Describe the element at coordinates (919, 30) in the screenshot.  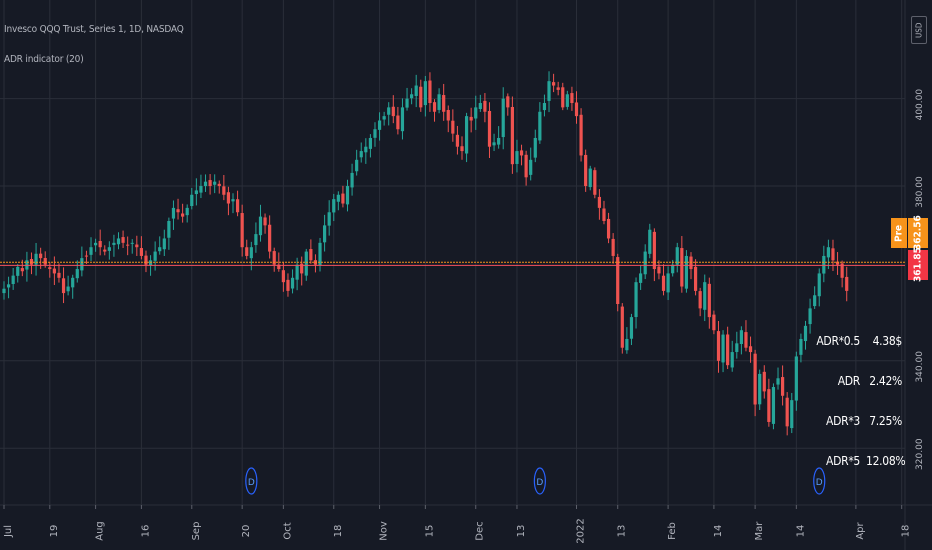
I see `currency-label: USD` at that location.